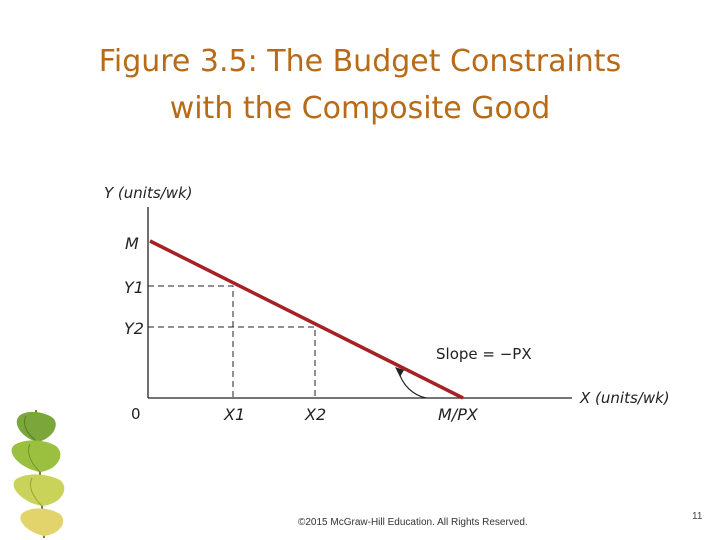 The width and height of the screenshot is (720, 540). I want to click on slide-title-line-1: Figure 3.5: The Budget Constraints, so click(360, 61).